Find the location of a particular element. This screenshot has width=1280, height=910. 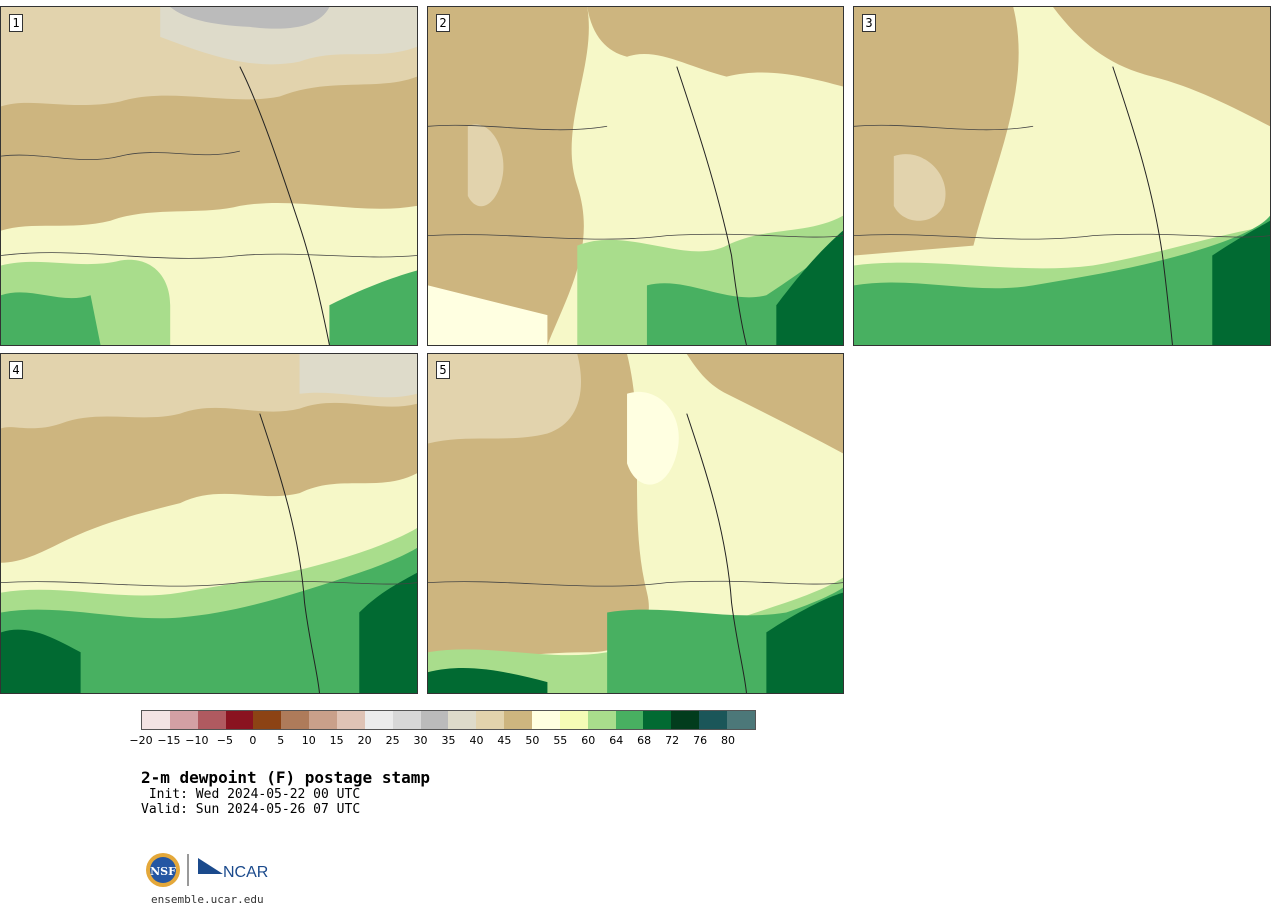

colorbar-tick-label: 40 is located at coordinates (476, 740).